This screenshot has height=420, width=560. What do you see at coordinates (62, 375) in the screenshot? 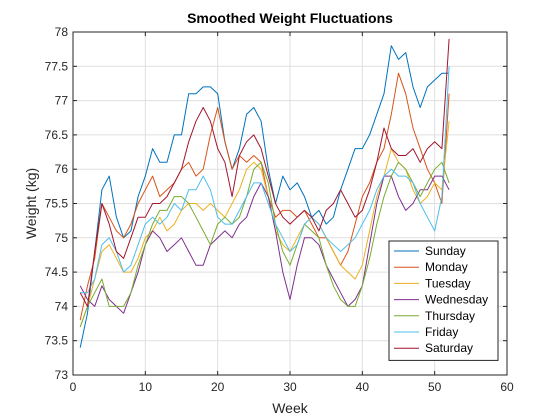
I see `y-tick-label: 73` at bounding box center [62, 375].